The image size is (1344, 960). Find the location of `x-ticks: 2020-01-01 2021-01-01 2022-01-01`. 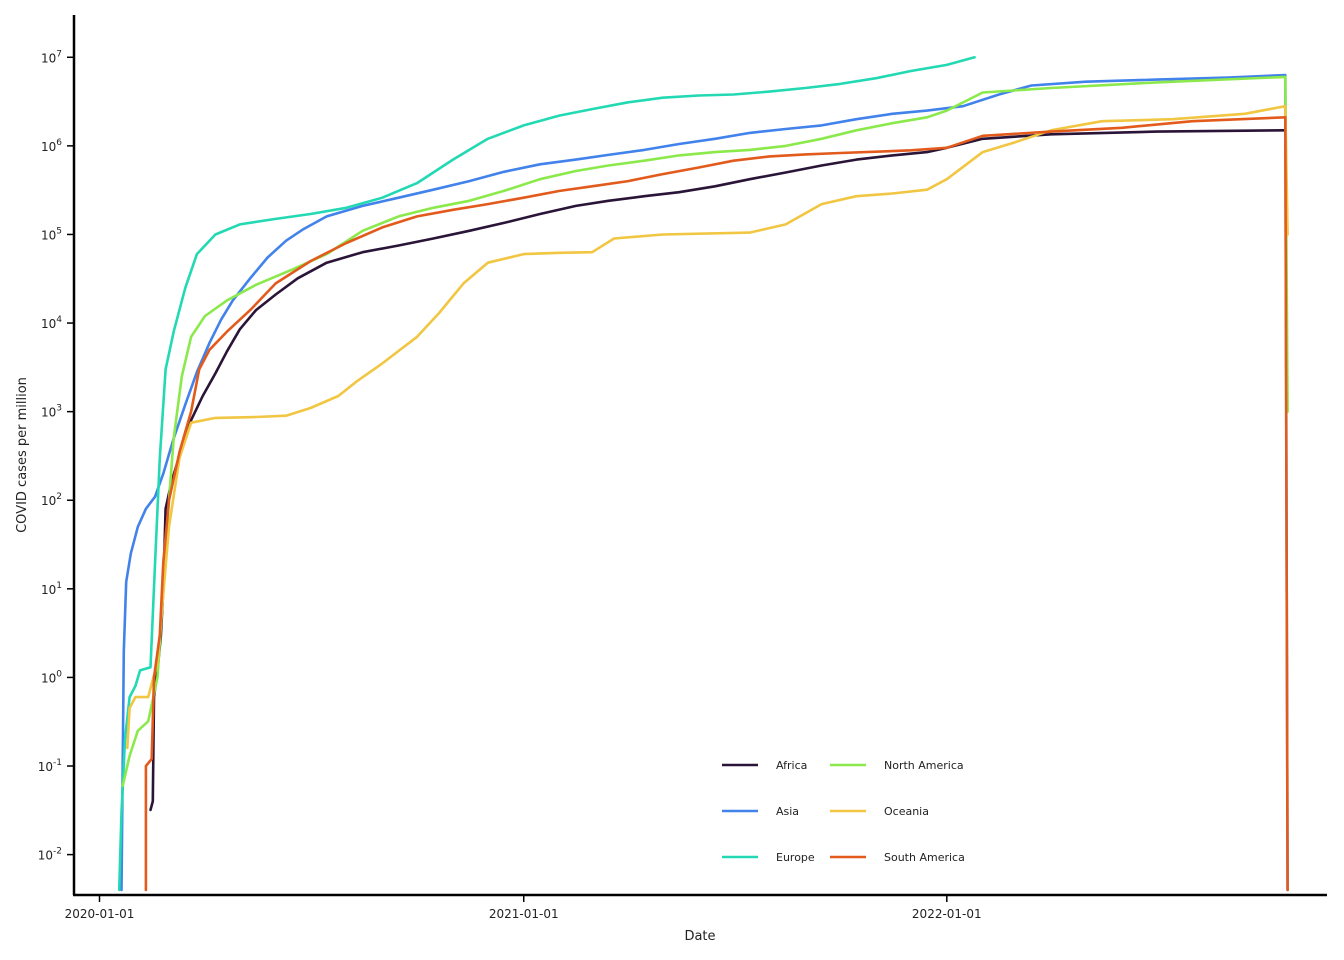

x-ticks: 2020-01-01 2021-01-01 2022-01-01 is located at coordinates (523, 908).